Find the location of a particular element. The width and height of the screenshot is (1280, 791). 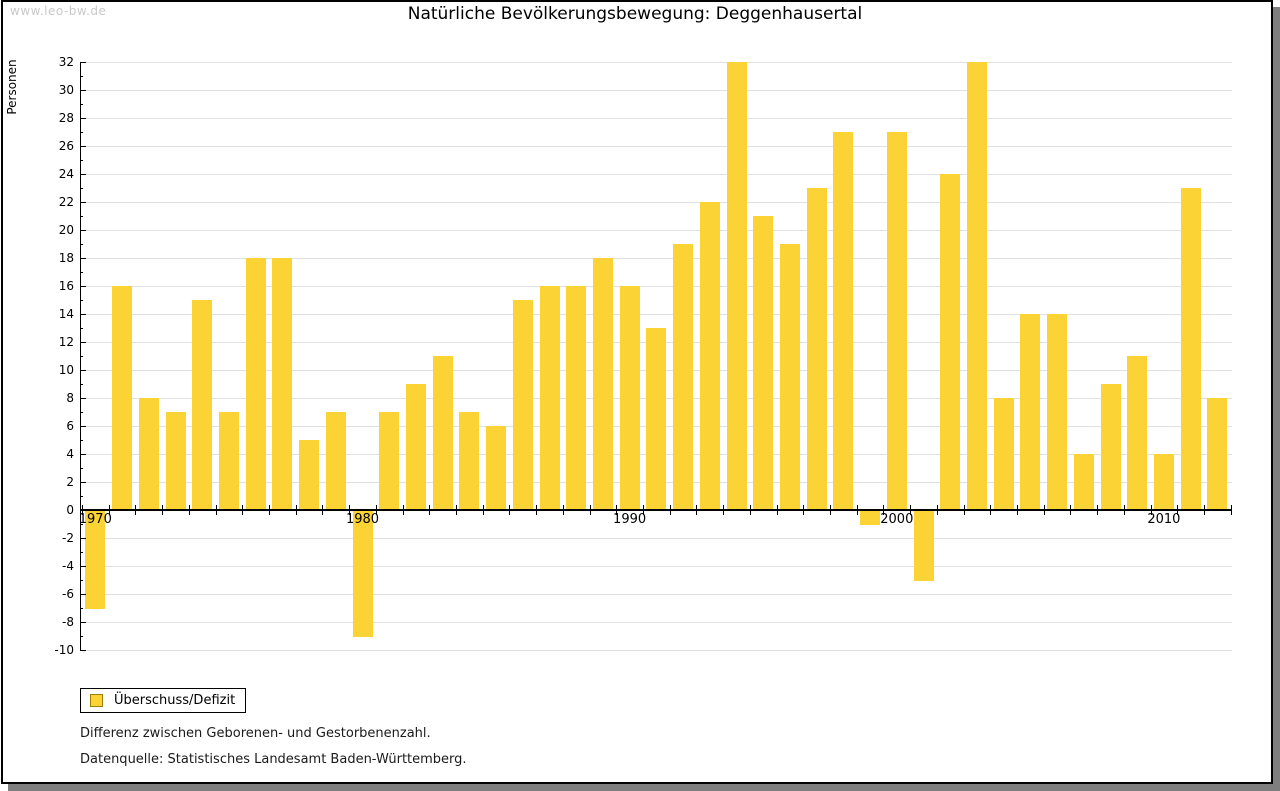

bar-1972 is located at coordinates (148, 454).